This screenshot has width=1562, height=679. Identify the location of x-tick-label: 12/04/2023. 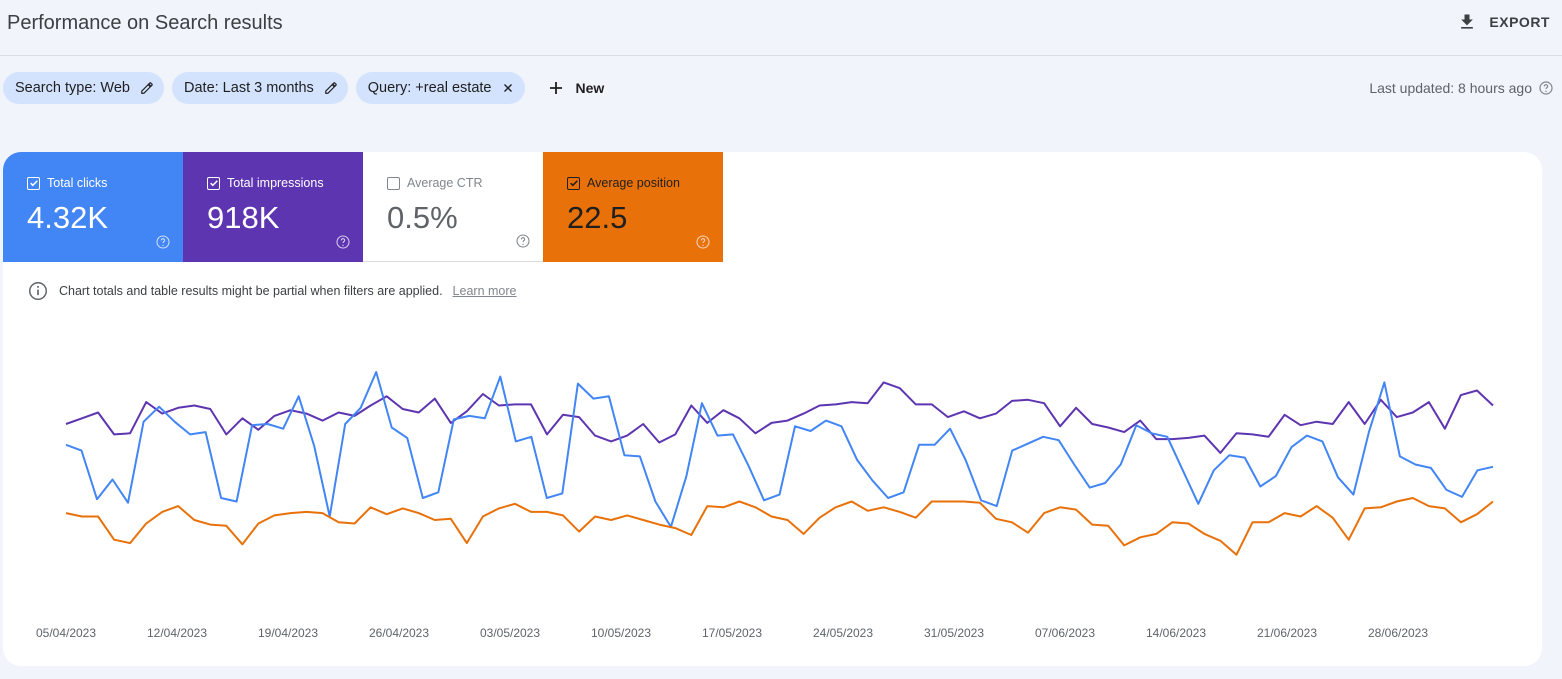
(177, 633).